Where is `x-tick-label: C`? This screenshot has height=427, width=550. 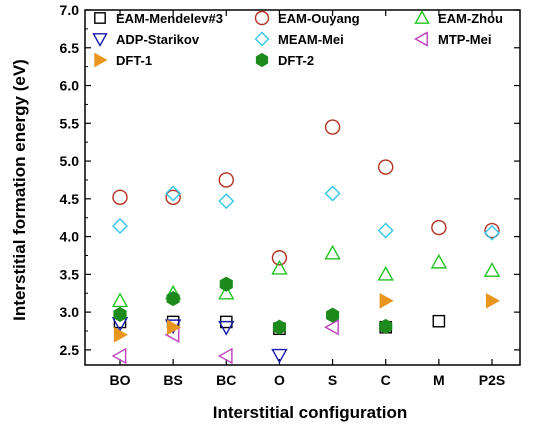
x-tick-label: C is located at coordinates (386, 380).